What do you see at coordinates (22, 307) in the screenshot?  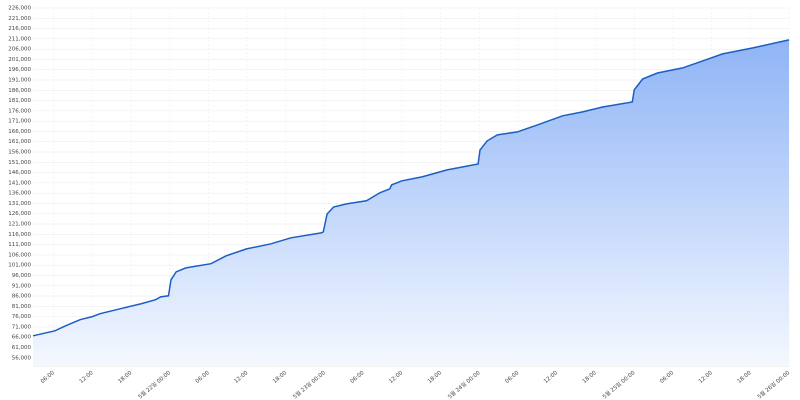 I see `y-tick-label: 81,000` at bounding box center [22, 307].